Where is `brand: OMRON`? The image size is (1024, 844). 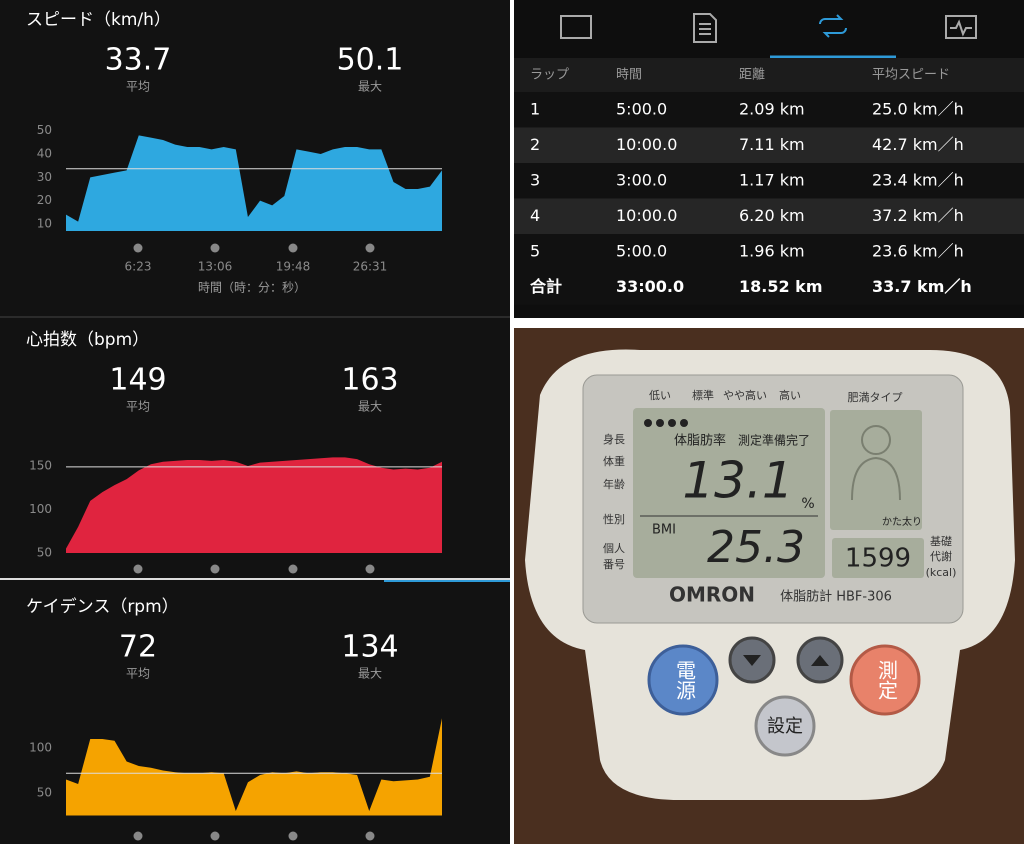
brand: OMRON is located at coordinates (712, 595).